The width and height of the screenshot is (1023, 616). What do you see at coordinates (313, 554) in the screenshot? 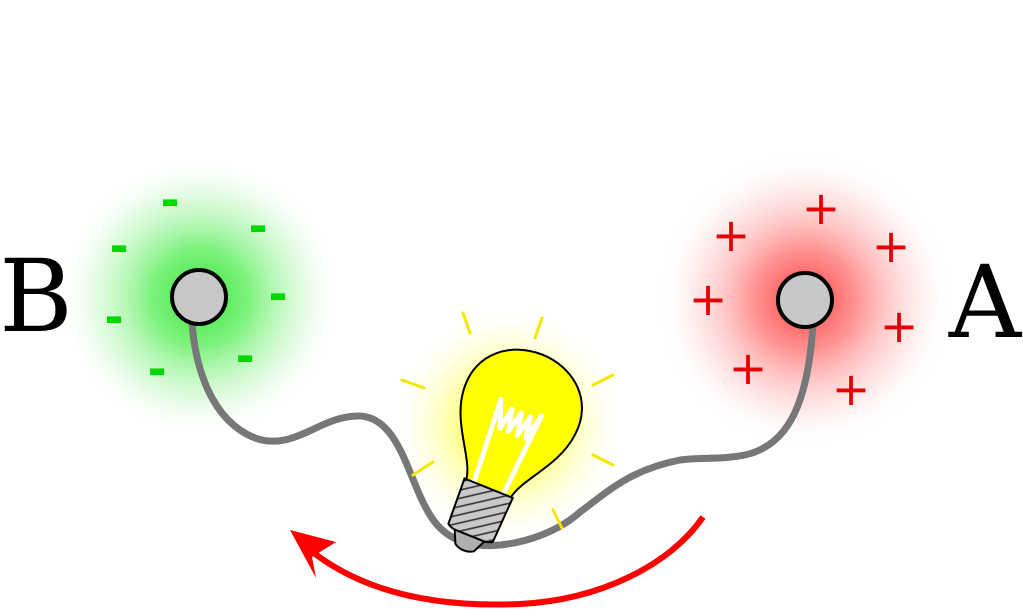
I see `current-arrow-head` at bounding box center [313, 554].